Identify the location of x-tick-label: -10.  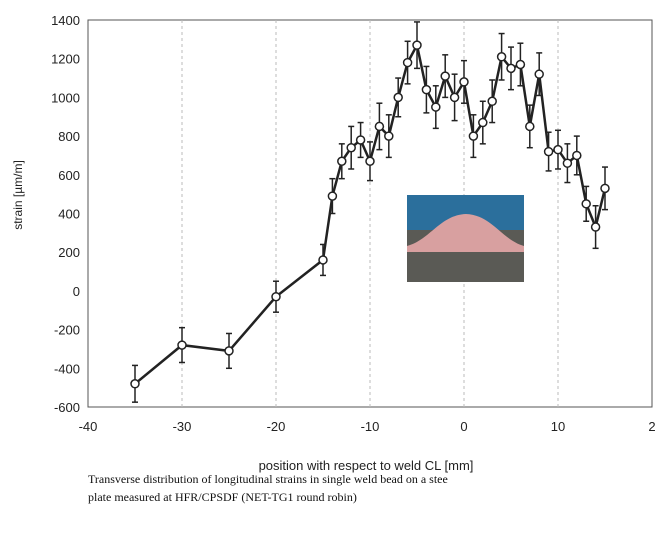
(370, 426).